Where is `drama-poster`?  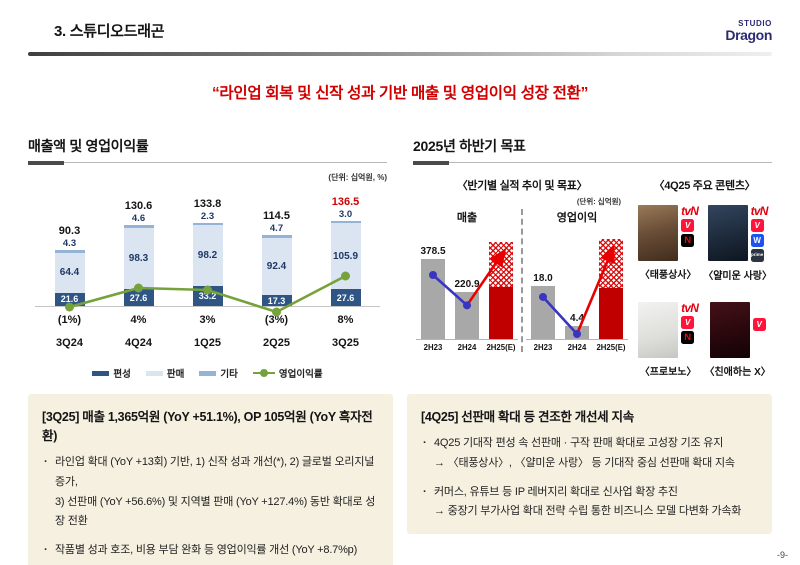 drama-poster is located at coordinates (729, 330).